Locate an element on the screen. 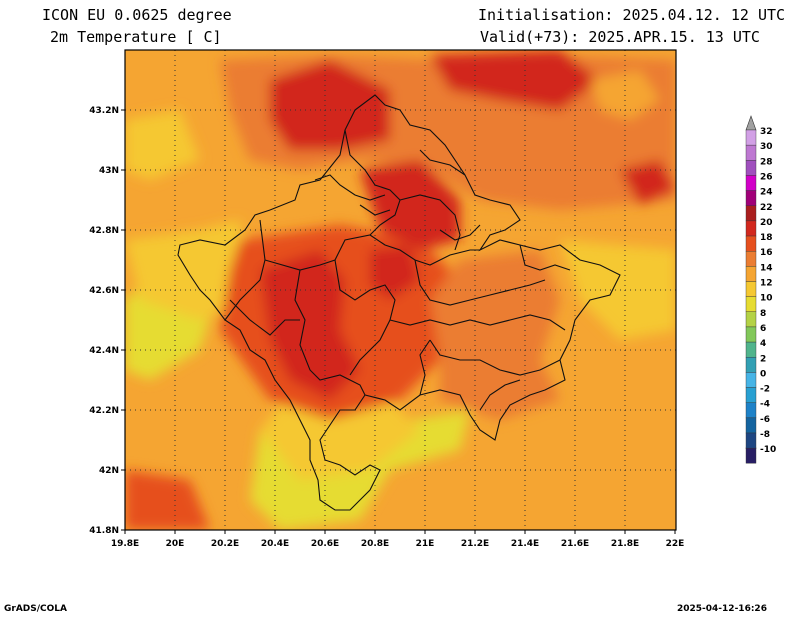 This screenshot has width=800, height=618. variable-title: 2m Temperature [ C] is located at coordinates (136, 37).